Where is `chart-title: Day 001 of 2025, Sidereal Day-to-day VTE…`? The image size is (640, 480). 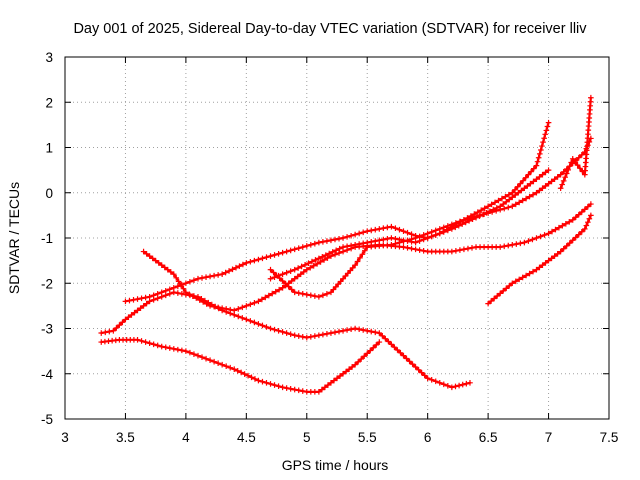
chart-title: Day 001 of 2025, Sidereal Day-to-day VTE… is located at coordinates (330, 29).